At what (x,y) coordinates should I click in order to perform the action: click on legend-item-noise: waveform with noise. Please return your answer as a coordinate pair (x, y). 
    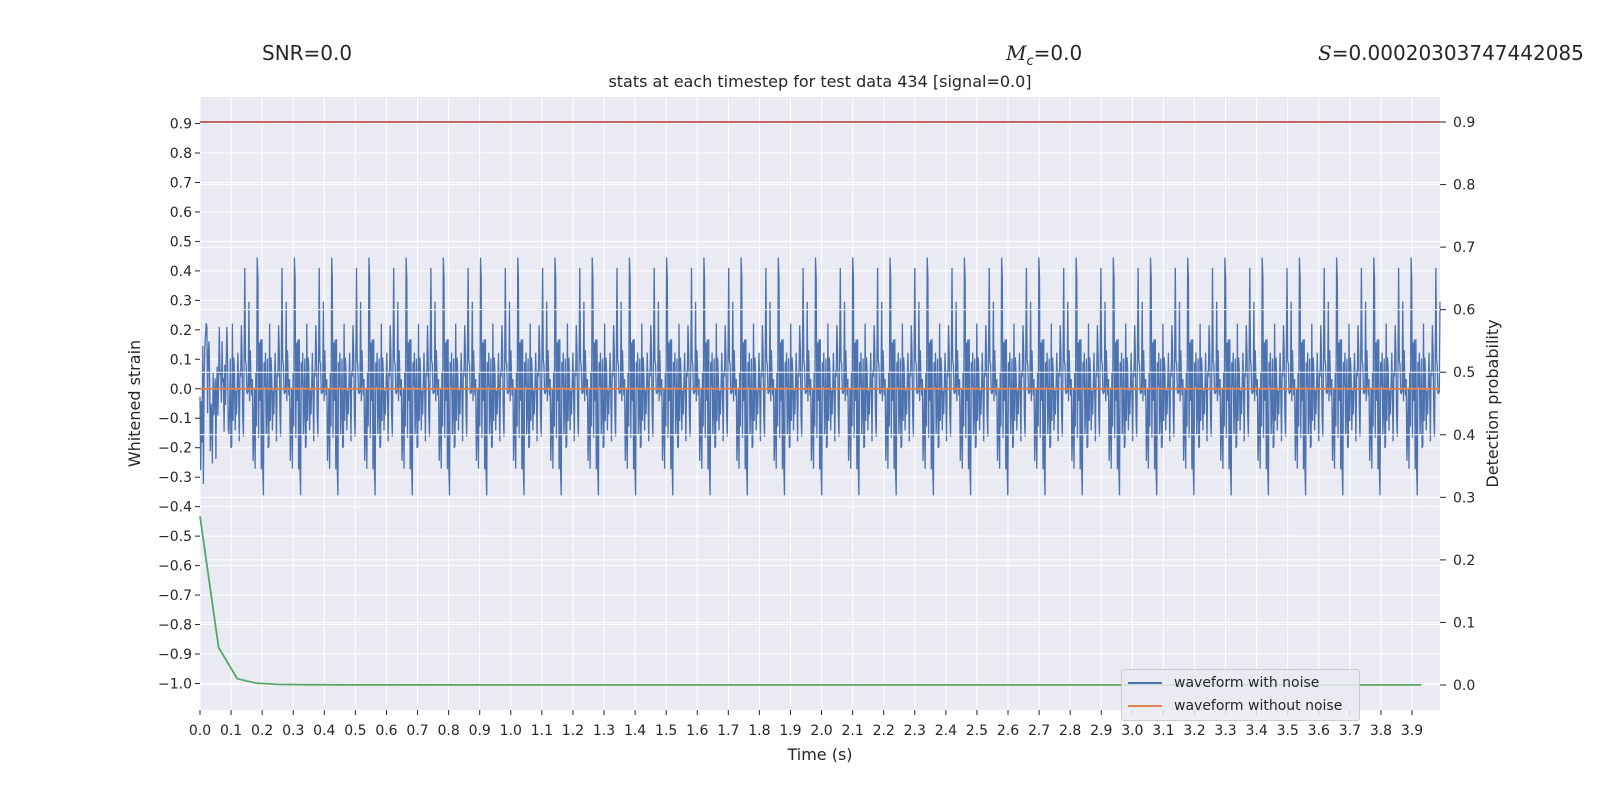
    Looking at the image, I should click on (1223, 683).